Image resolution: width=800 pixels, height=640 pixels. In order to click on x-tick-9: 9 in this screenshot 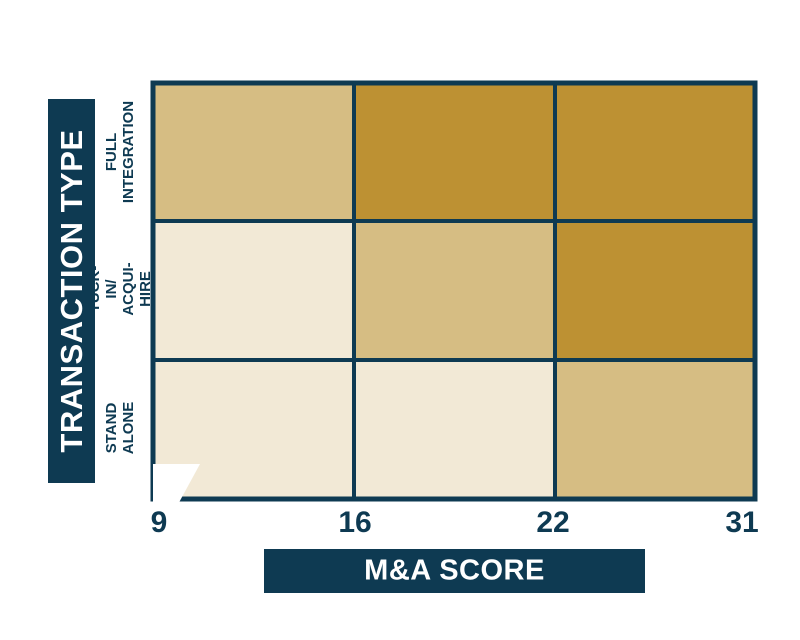, I will do `click(159, 522)`.